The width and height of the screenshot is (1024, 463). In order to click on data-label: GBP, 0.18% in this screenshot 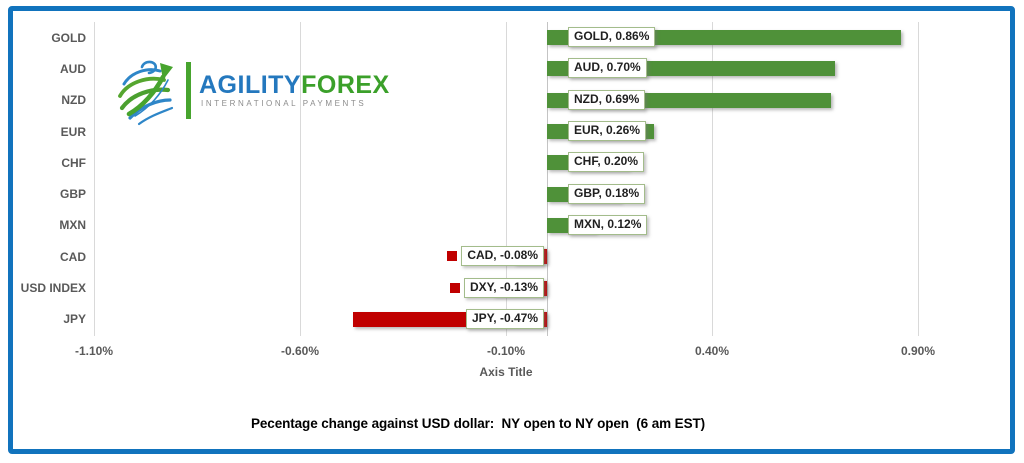, I will do `click(607, 194)`.